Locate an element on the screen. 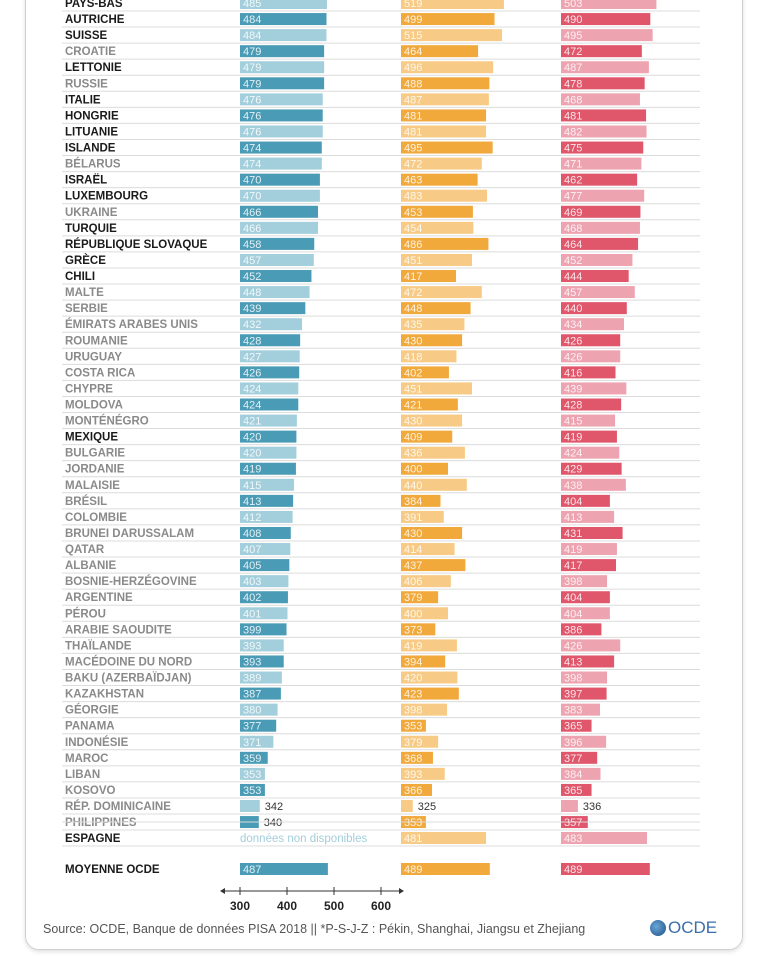  oecd-logo: OCDE is located at coordinates (683, 928).